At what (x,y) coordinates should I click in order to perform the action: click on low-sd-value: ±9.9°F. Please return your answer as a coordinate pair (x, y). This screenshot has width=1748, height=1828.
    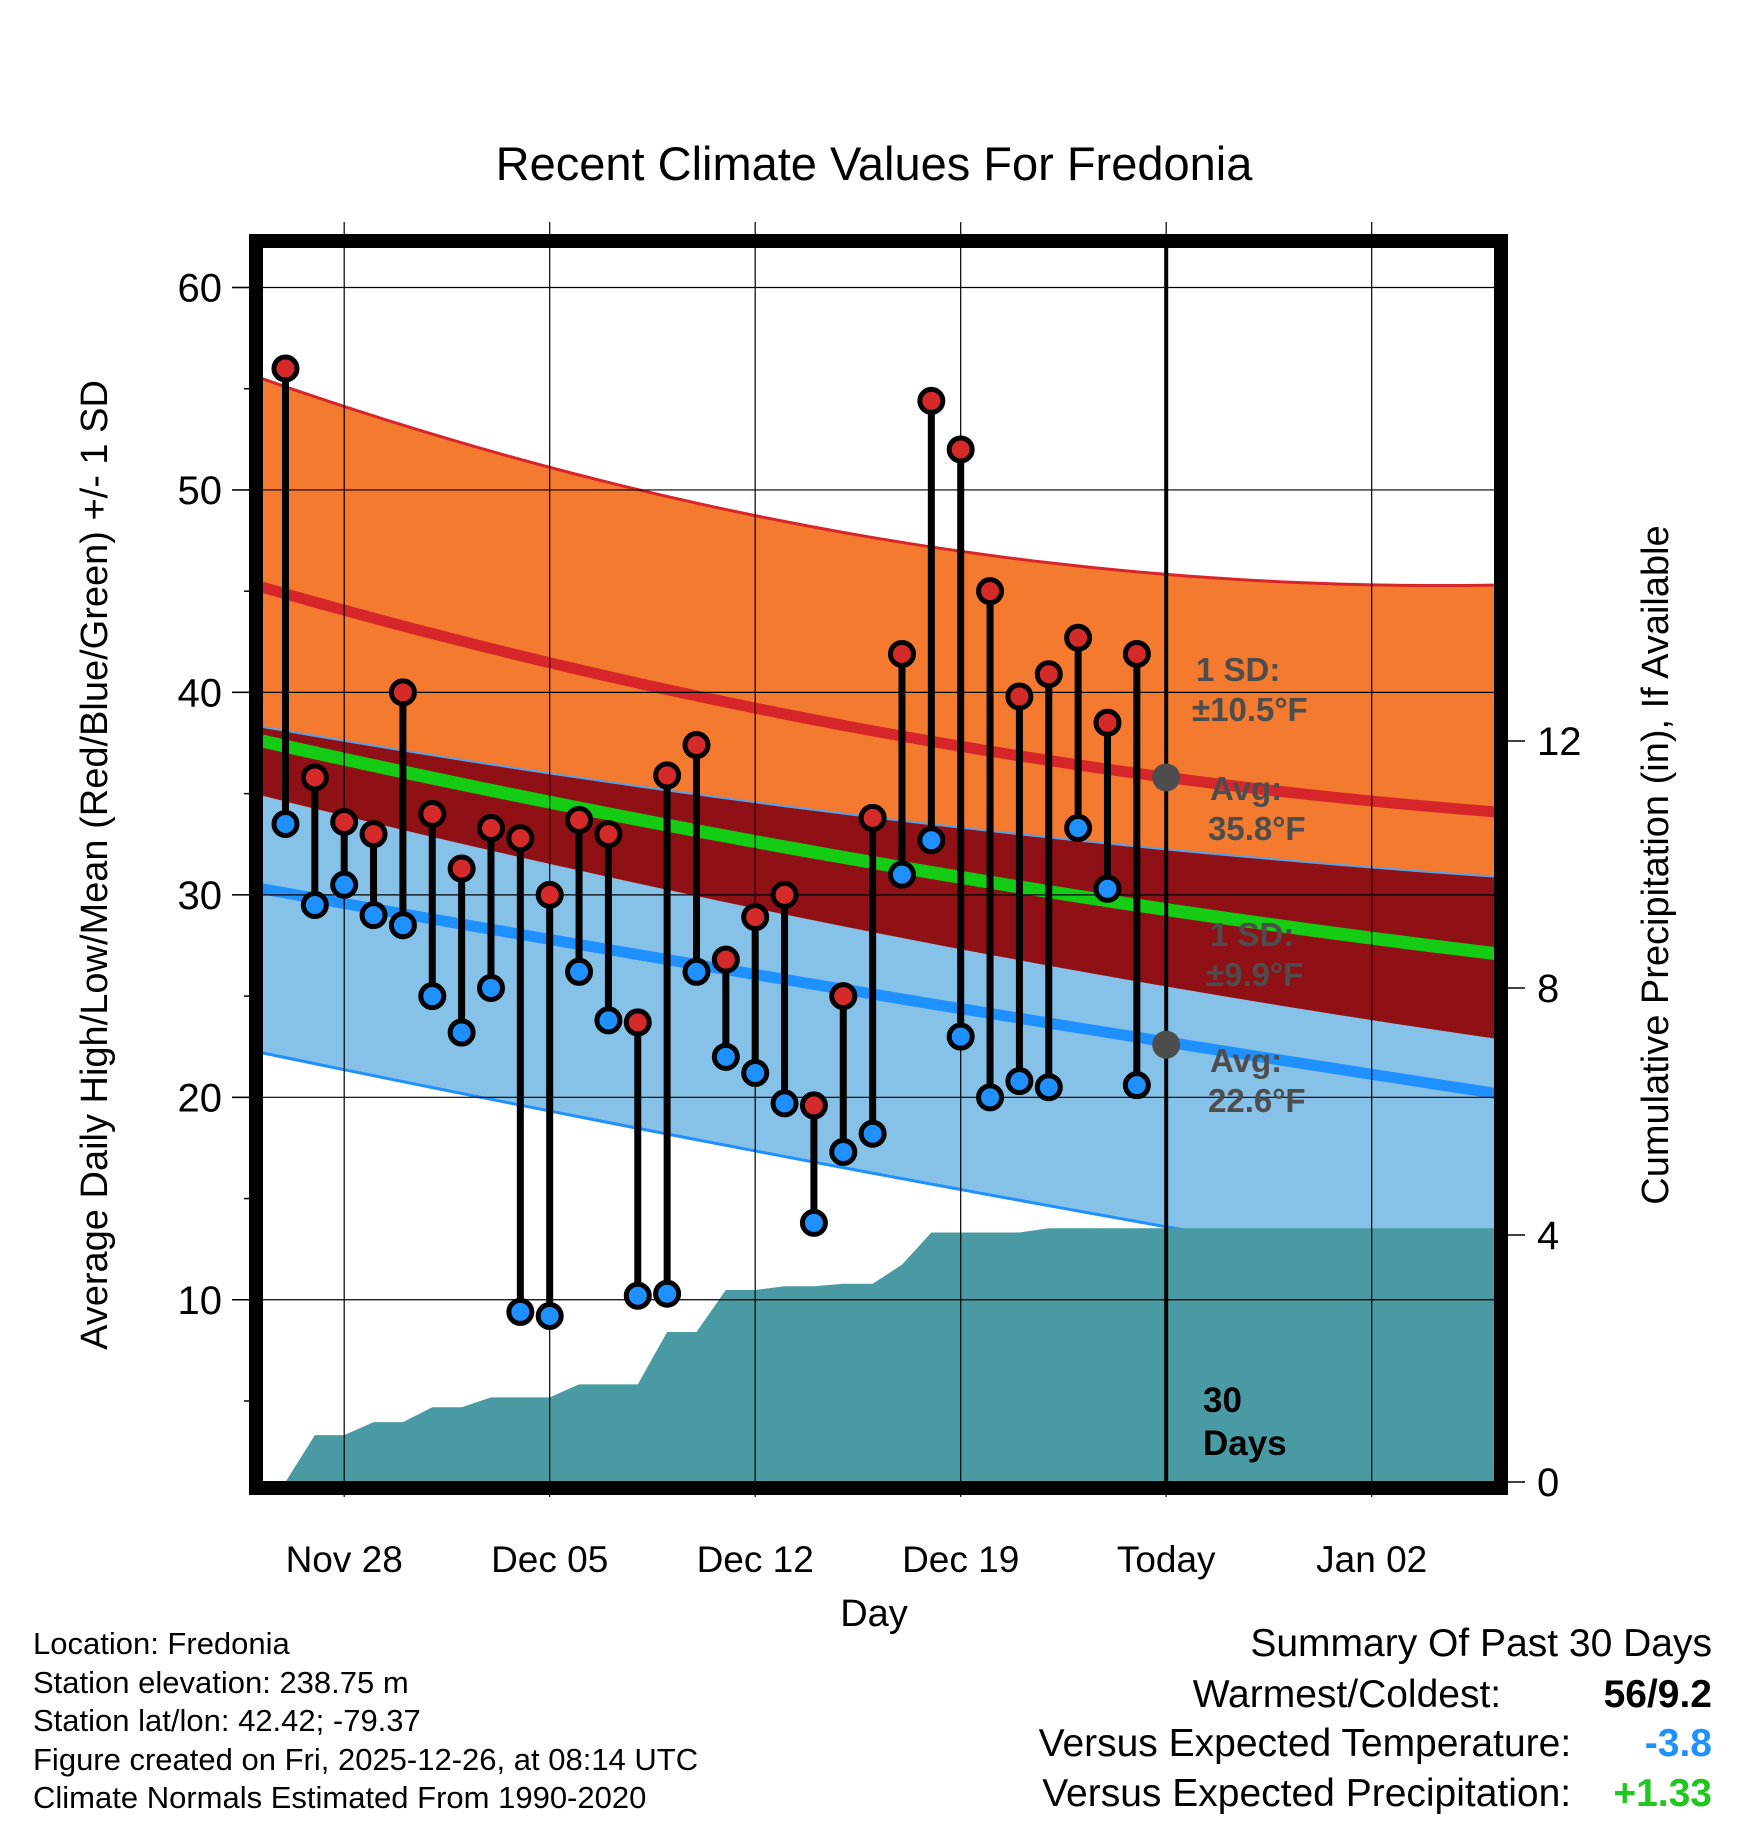
    Looking at the image, I should click on (1254, 974).